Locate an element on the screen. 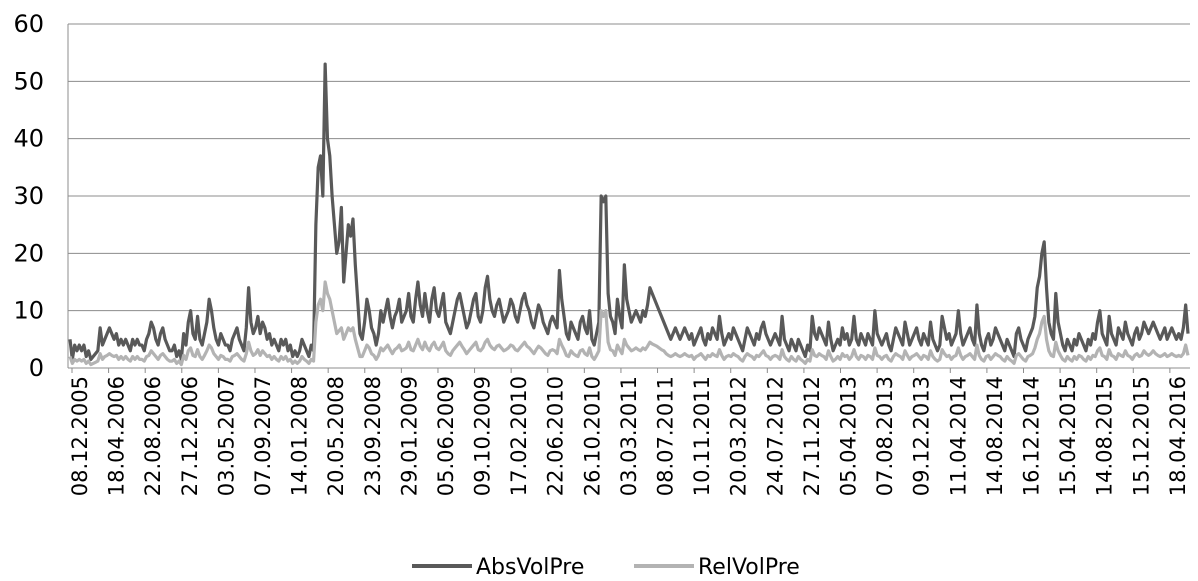  y-axis-ticks: 0 10 20 30 40 50 60 is located at coordinates (28, 196).